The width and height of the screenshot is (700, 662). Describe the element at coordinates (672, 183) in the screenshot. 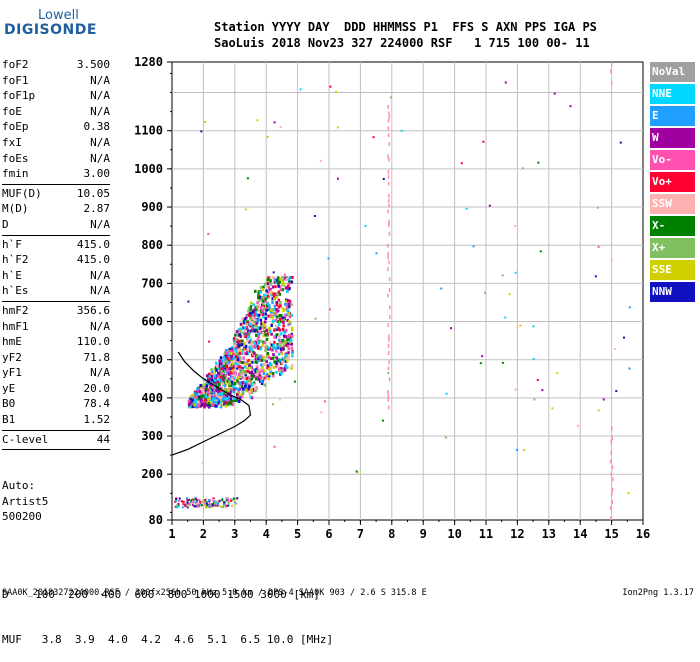

I see `color-legend: NoVal NNE E W Vo- Vo+ SSW X- X+ SSE NNW` at that location.